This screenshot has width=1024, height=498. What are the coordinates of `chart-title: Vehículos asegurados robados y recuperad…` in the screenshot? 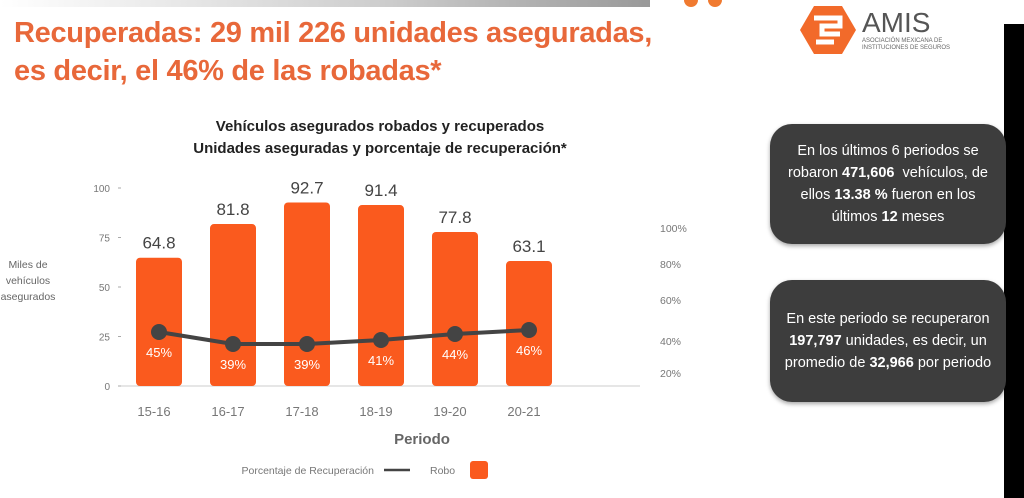 It's located at (380, 126).